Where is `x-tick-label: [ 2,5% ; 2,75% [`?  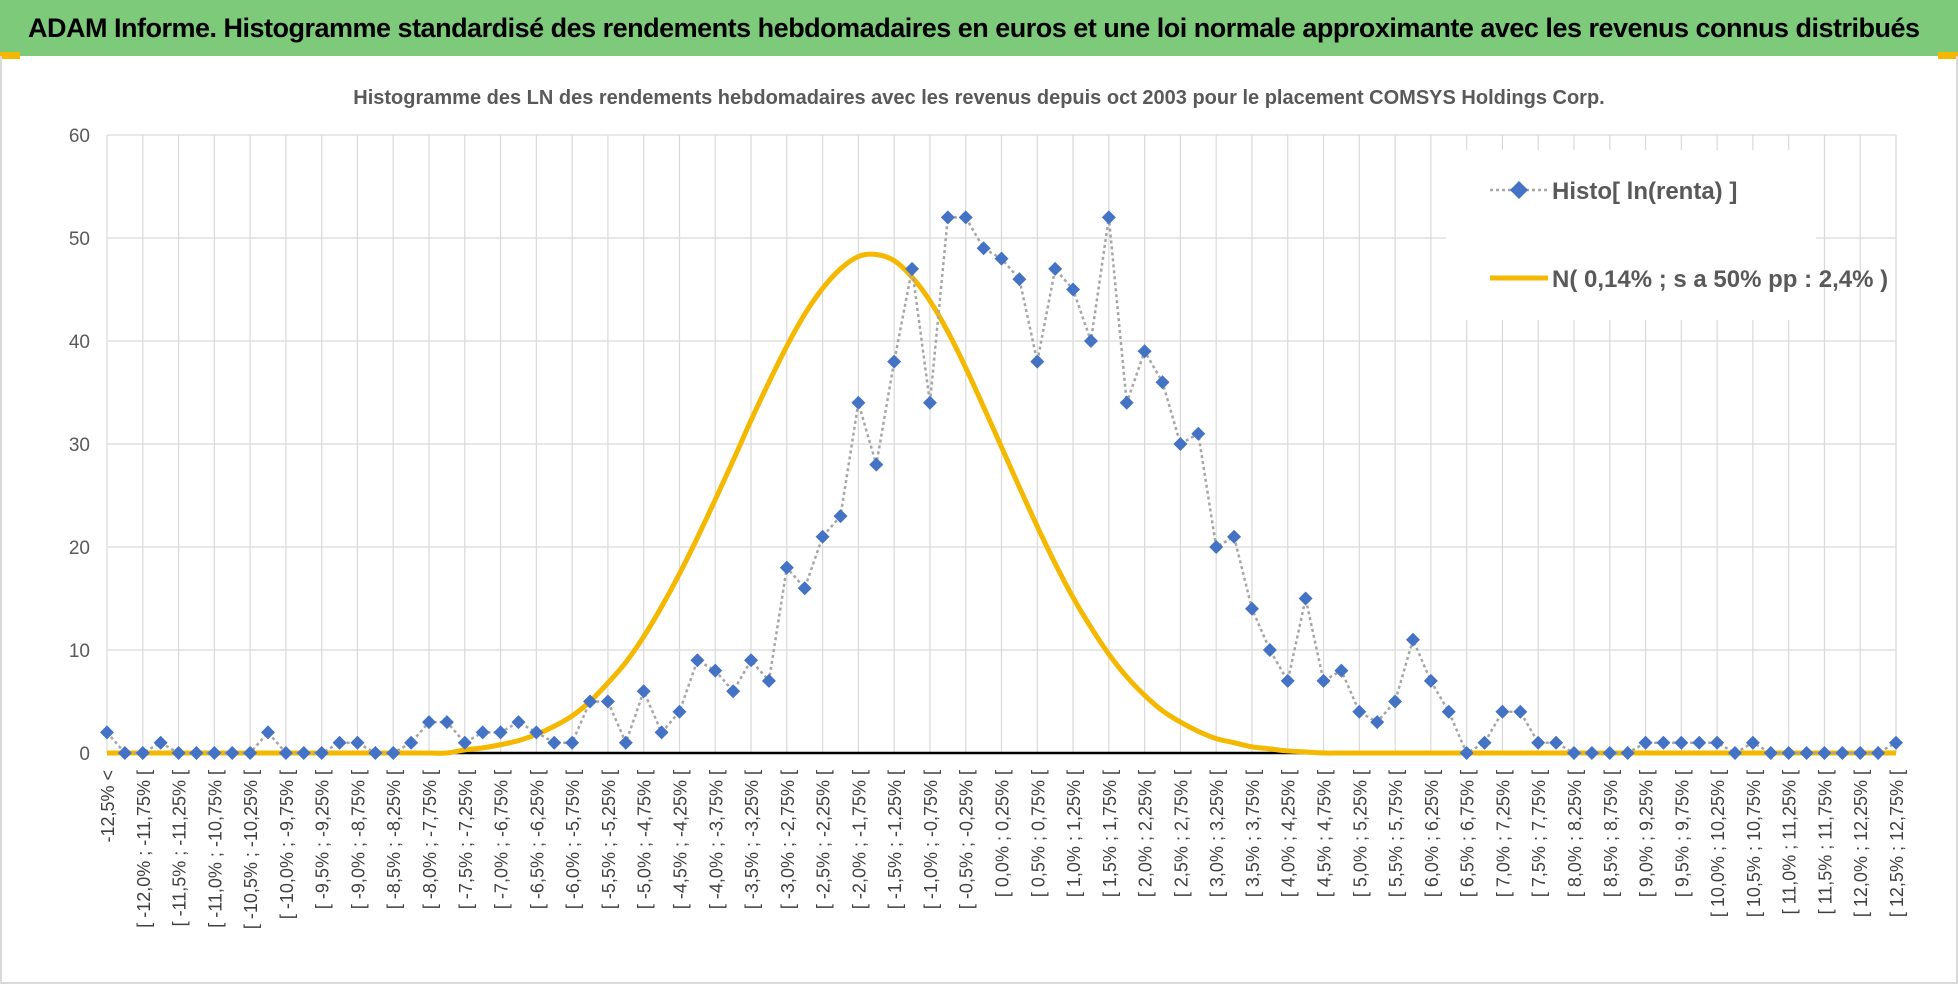 x-tick-label: [ 2,5% ; 2,75% [ is located at coordinates (1181, 833).